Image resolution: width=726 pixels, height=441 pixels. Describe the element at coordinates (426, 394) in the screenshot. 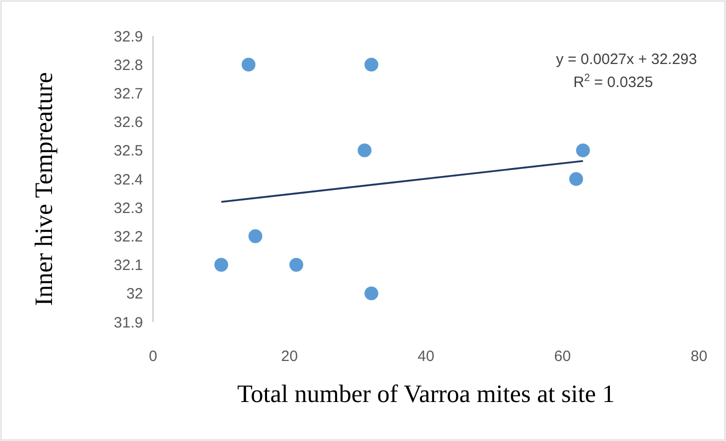

I see `x-axis-title: Total number of Varroa mites at site 1` at that location.